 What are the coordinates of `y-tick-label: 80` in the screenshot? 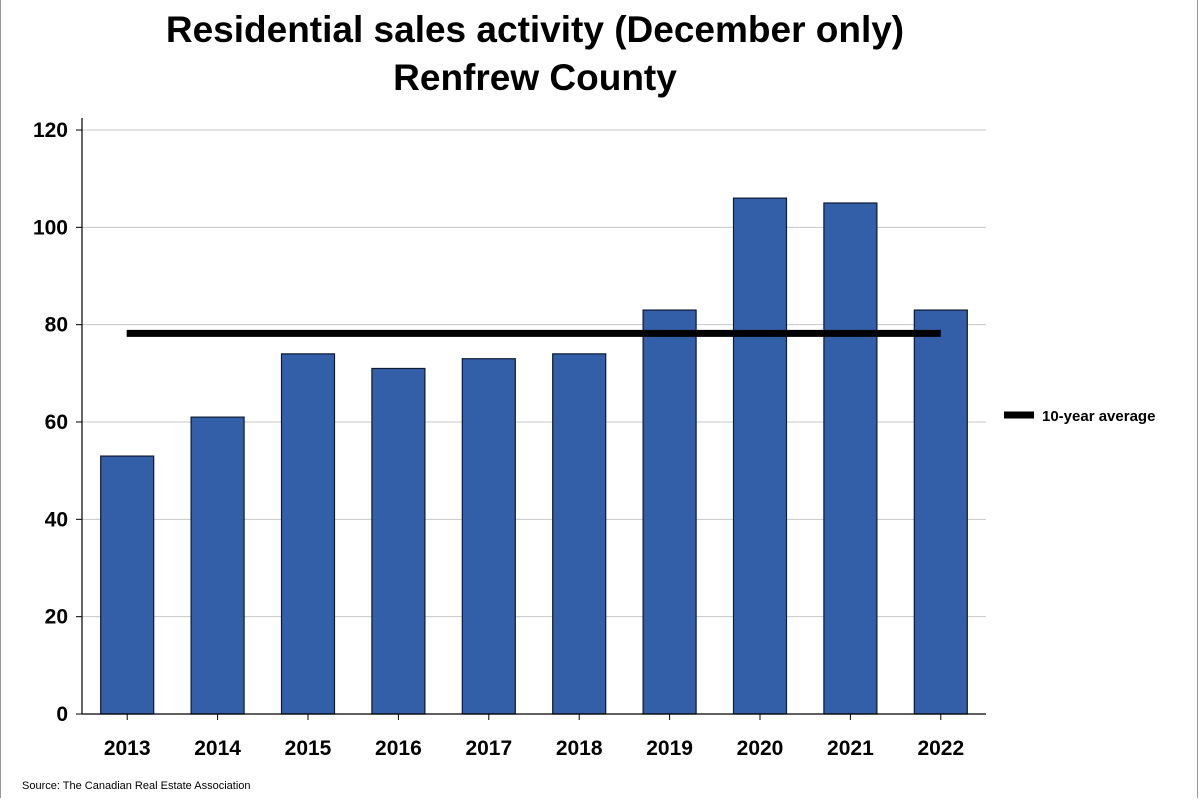 It's located at (56, 325).